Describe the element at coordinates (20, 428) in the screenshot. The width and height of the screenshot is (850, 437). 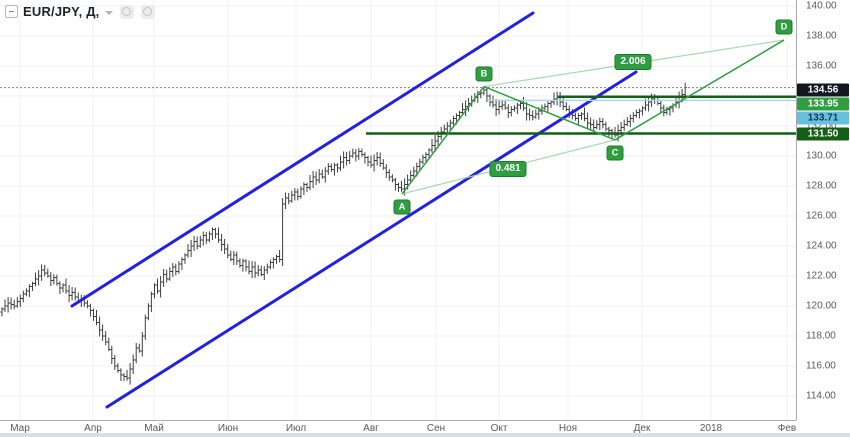
I see `time-tick-label: Мар` at that location.